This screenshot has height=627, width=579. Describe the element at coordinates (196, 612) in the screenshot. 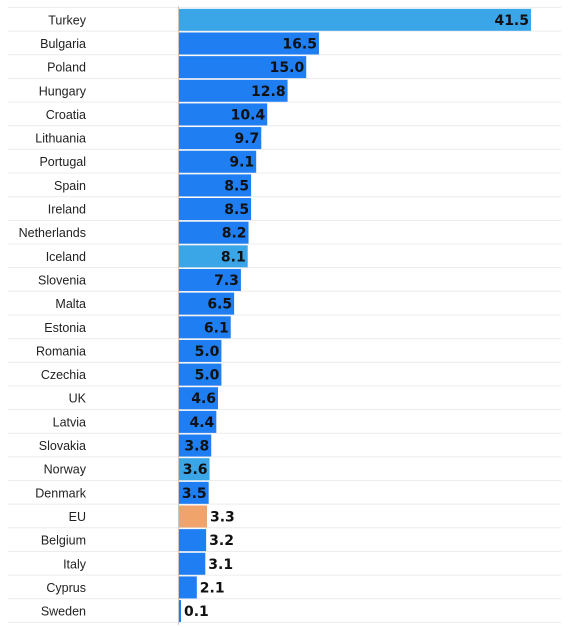

I see `value-label: 0.1` at that location.